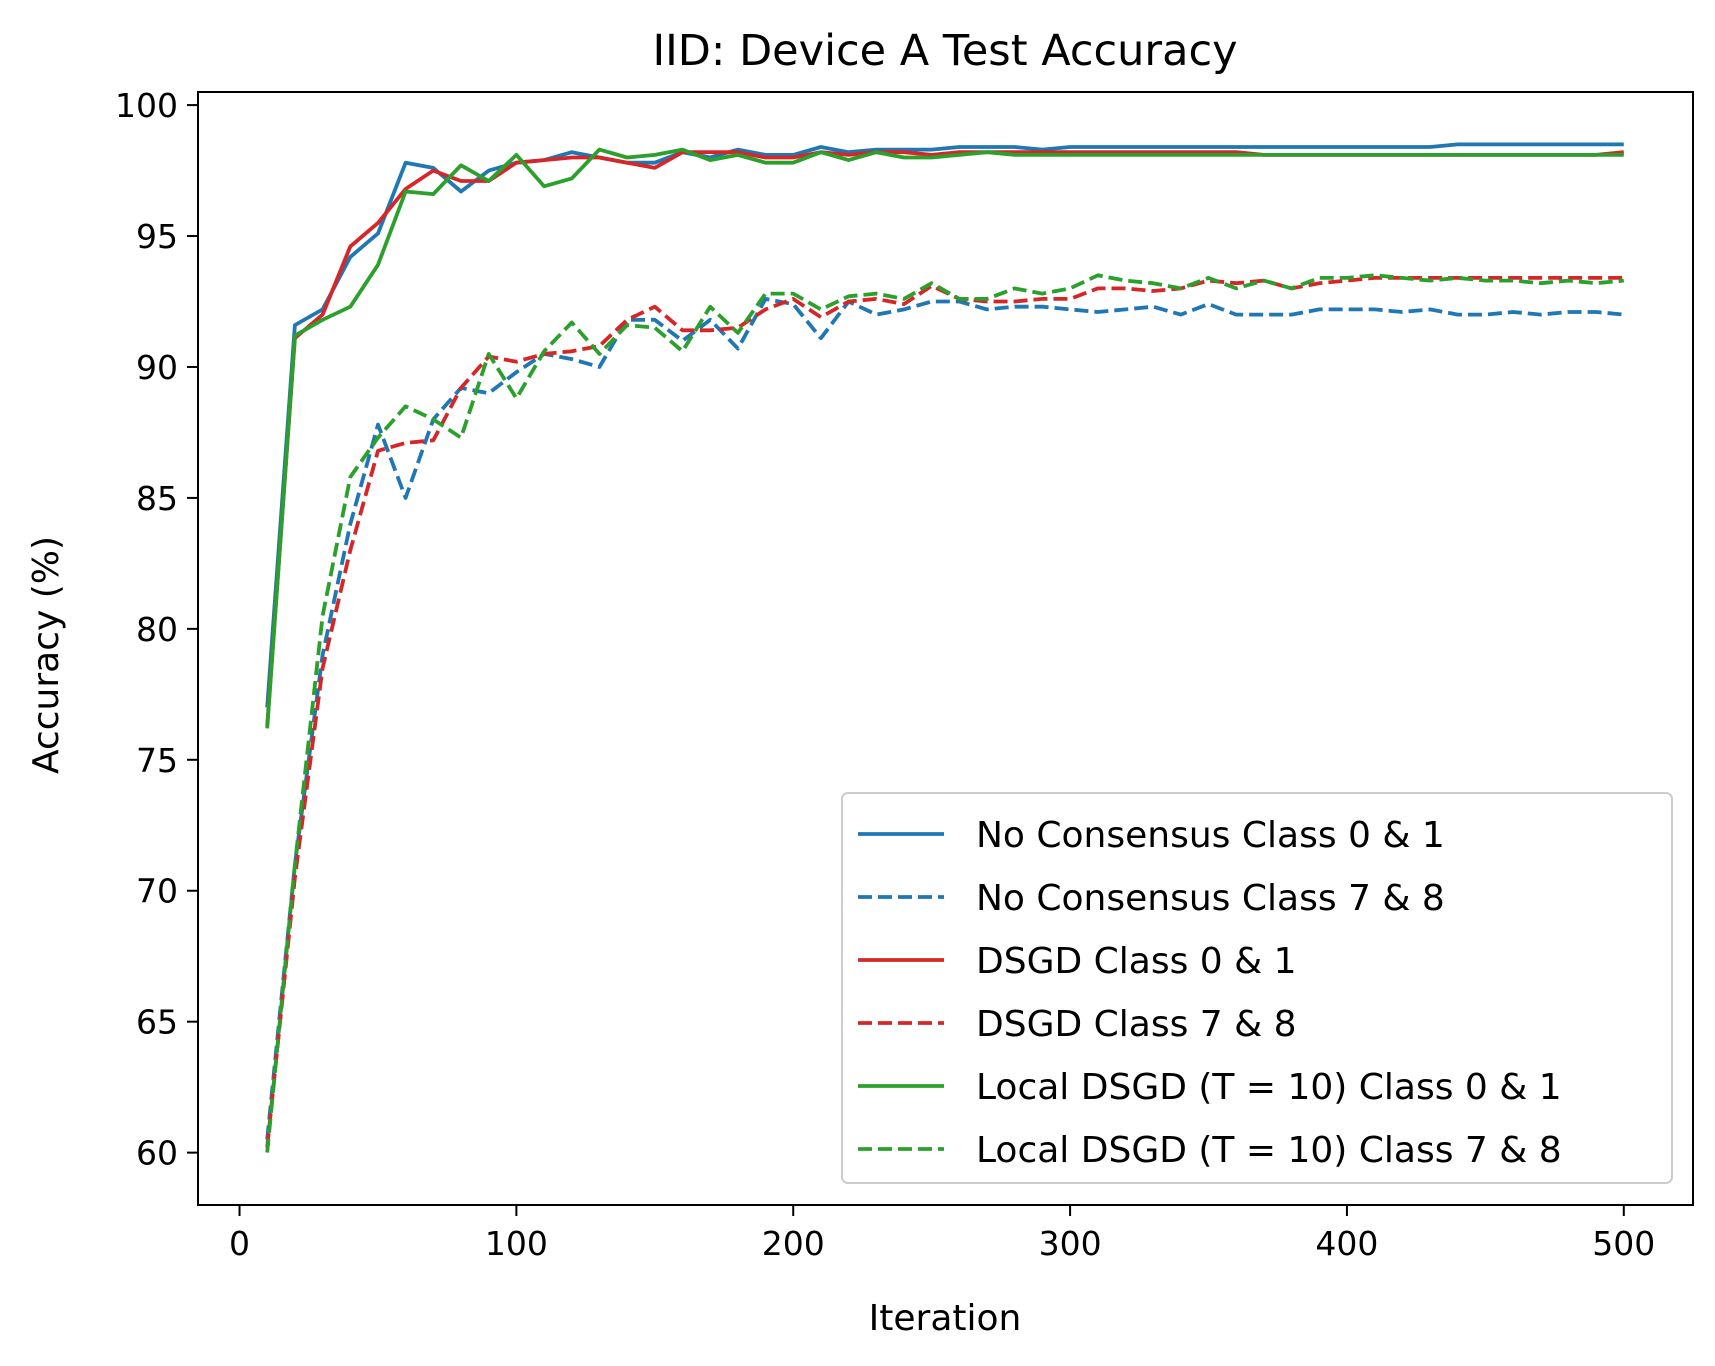 Image resolution: width=1715 pixels, height=1366 pixels. I want to click on x-tick-label: 500, so click(1623, 1243).